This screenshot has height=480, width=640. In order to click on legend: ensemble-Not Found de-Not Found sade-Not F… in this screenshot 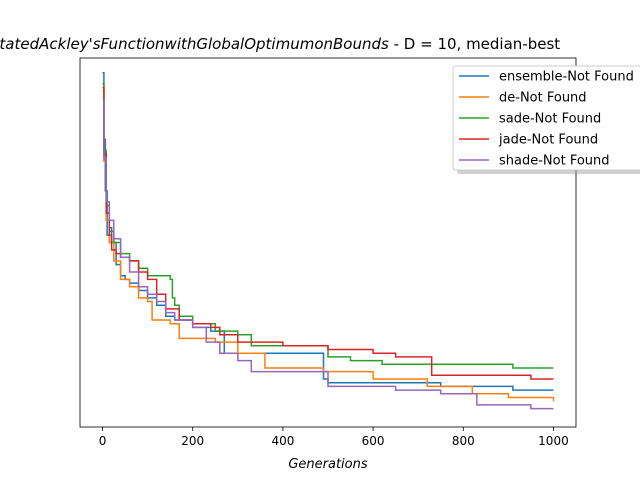, I will do `click(546, 119)`.